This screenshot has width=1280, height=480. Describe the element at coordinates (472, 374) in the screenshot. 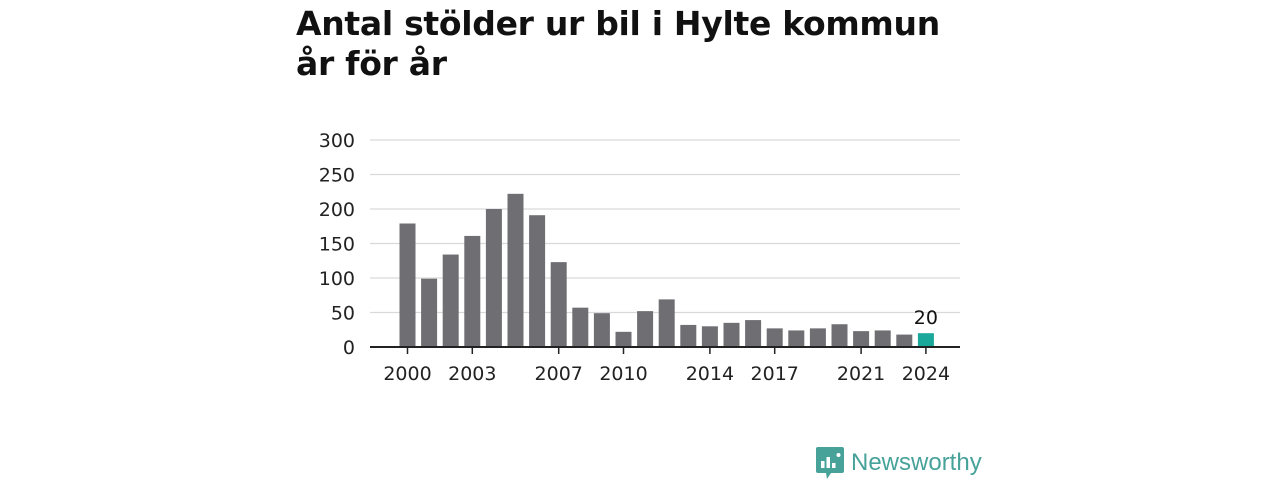

I see `x-tick-label: 2003` at that location.